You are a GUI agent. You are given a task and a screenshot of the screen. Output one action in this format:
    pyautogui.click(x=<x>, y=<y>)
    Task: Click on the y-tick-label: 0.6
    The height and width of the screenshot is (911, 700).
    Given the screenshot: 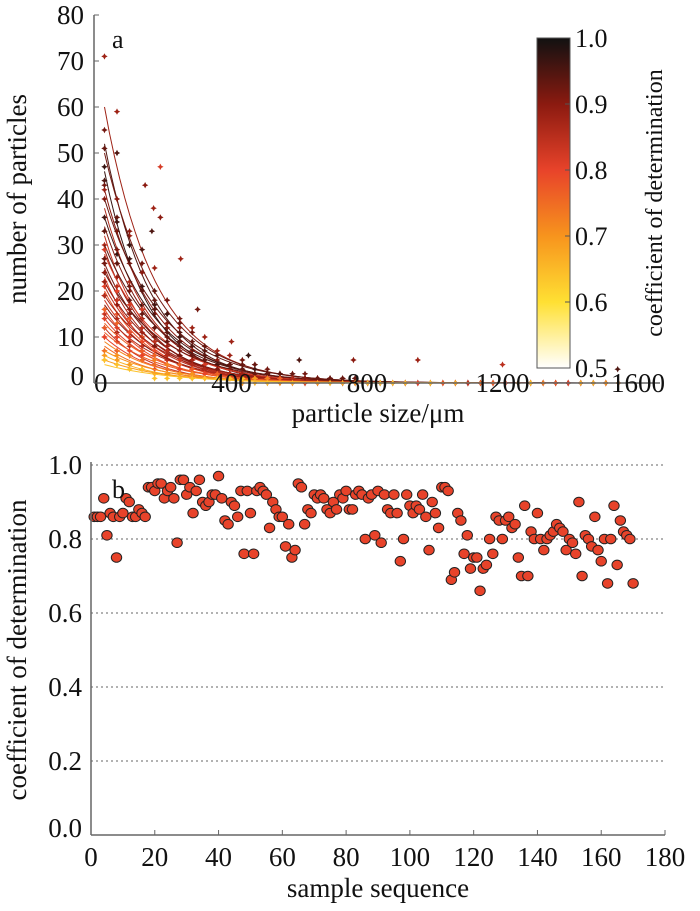 What is the action you would take?
    pyautogui.click(x=65, y=613)
    